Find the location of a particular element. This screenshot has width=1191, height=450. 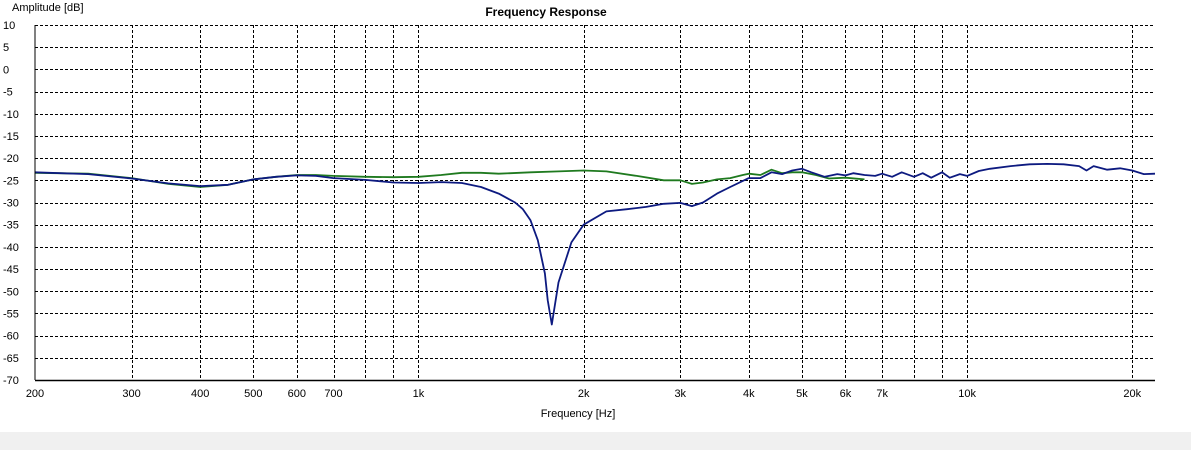

y-tick-label: 5 is located at coordinates (6, 48).